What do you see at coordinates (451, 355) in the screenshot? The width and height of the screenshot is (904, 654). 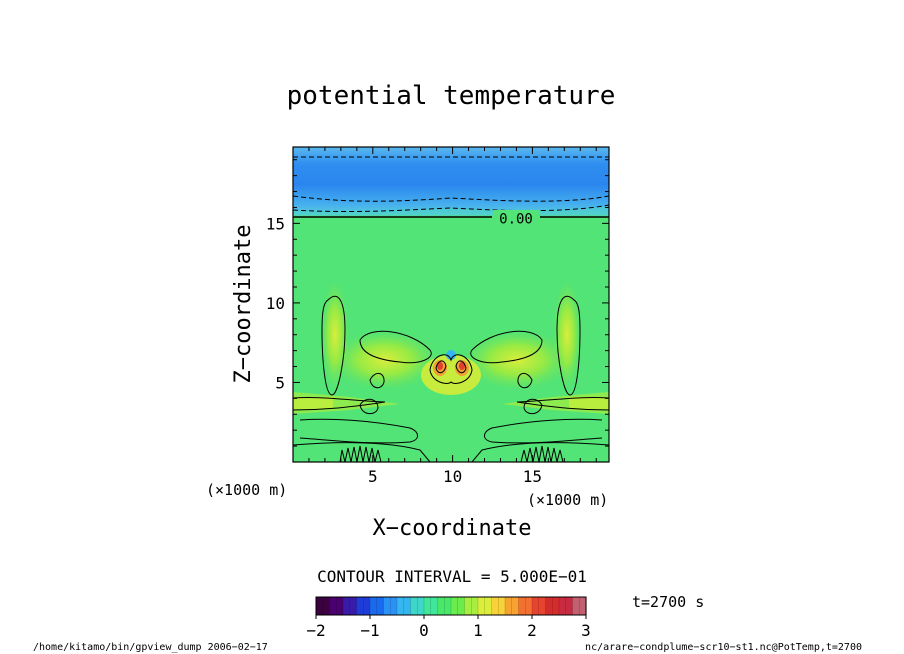 I see `cool-spot` at bounding box center [451, 355].